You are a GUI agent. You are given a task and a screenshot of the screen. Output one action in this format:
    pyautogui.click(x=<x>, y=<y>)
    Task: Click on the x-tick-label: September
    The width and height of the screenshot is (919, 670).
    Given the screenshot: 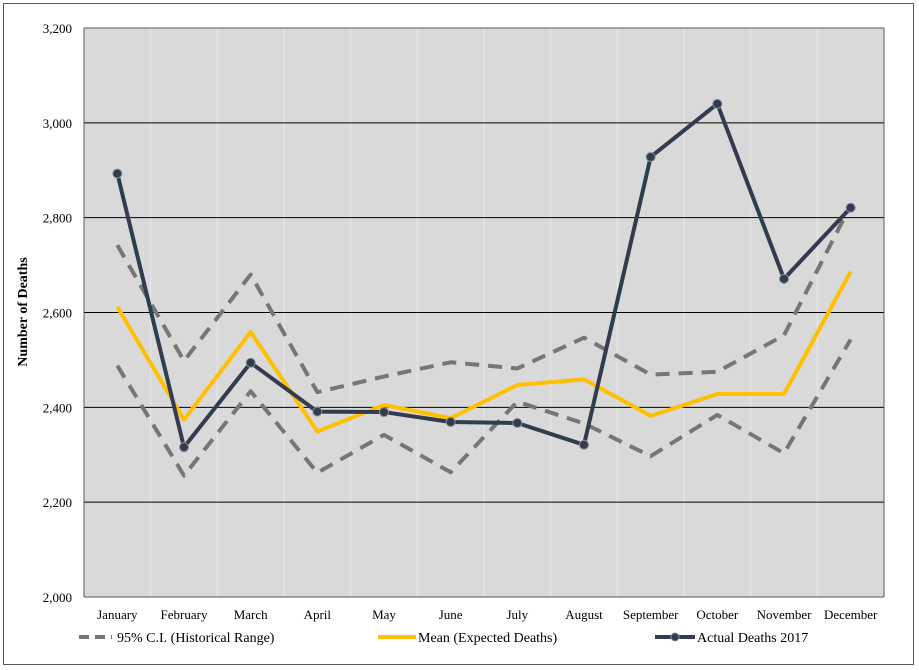 What is the action you would take?
    pyautogui.click(x=651, y=614)
    